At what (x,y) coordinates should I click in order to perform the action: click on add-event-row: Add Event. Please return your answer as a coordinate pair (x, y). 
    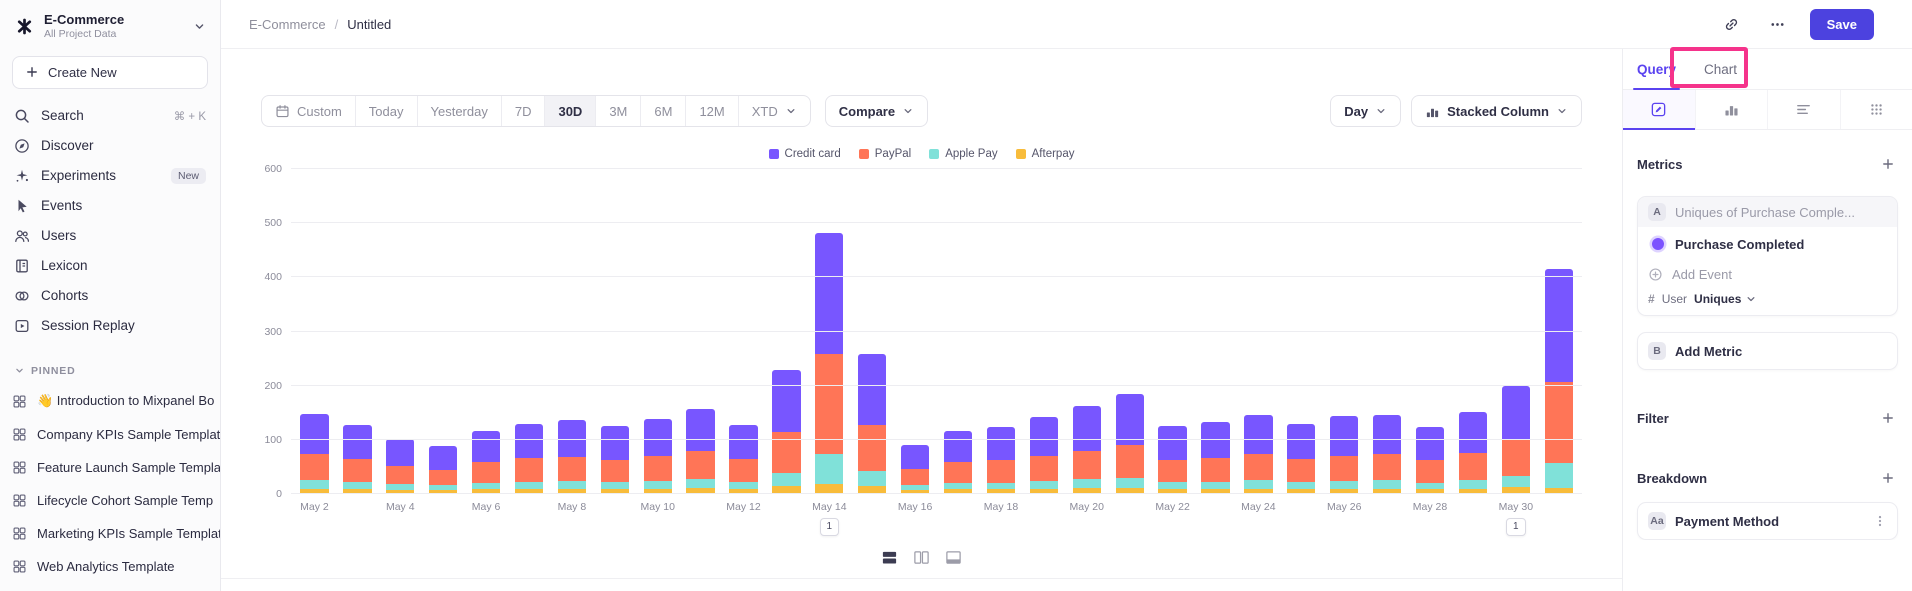
    Looking at the image, I should click on (1767, 274).